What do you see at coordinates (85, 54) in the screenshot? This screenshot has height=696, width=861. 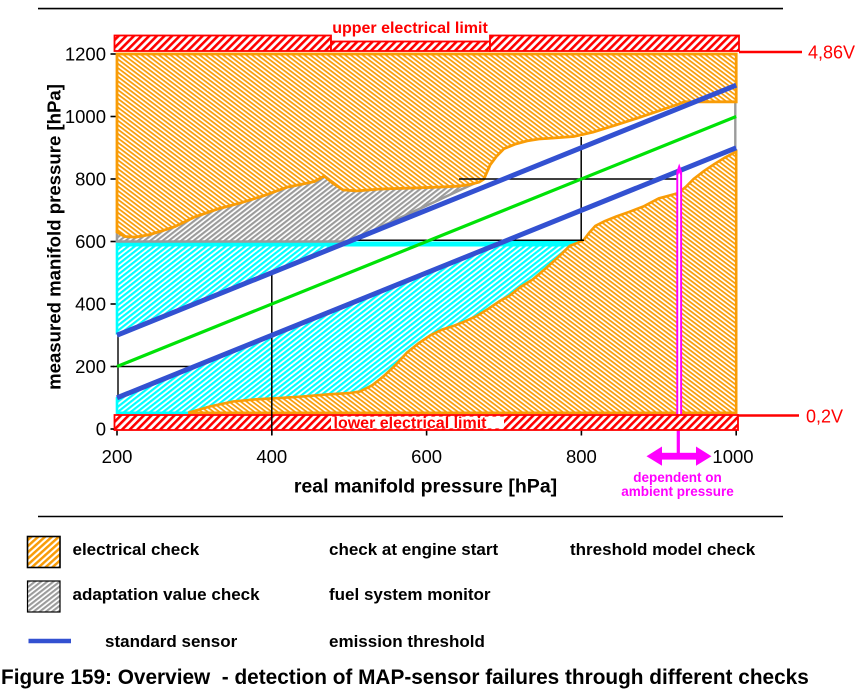 I see `svg-text: 1200` at bounding box center [85, 54].